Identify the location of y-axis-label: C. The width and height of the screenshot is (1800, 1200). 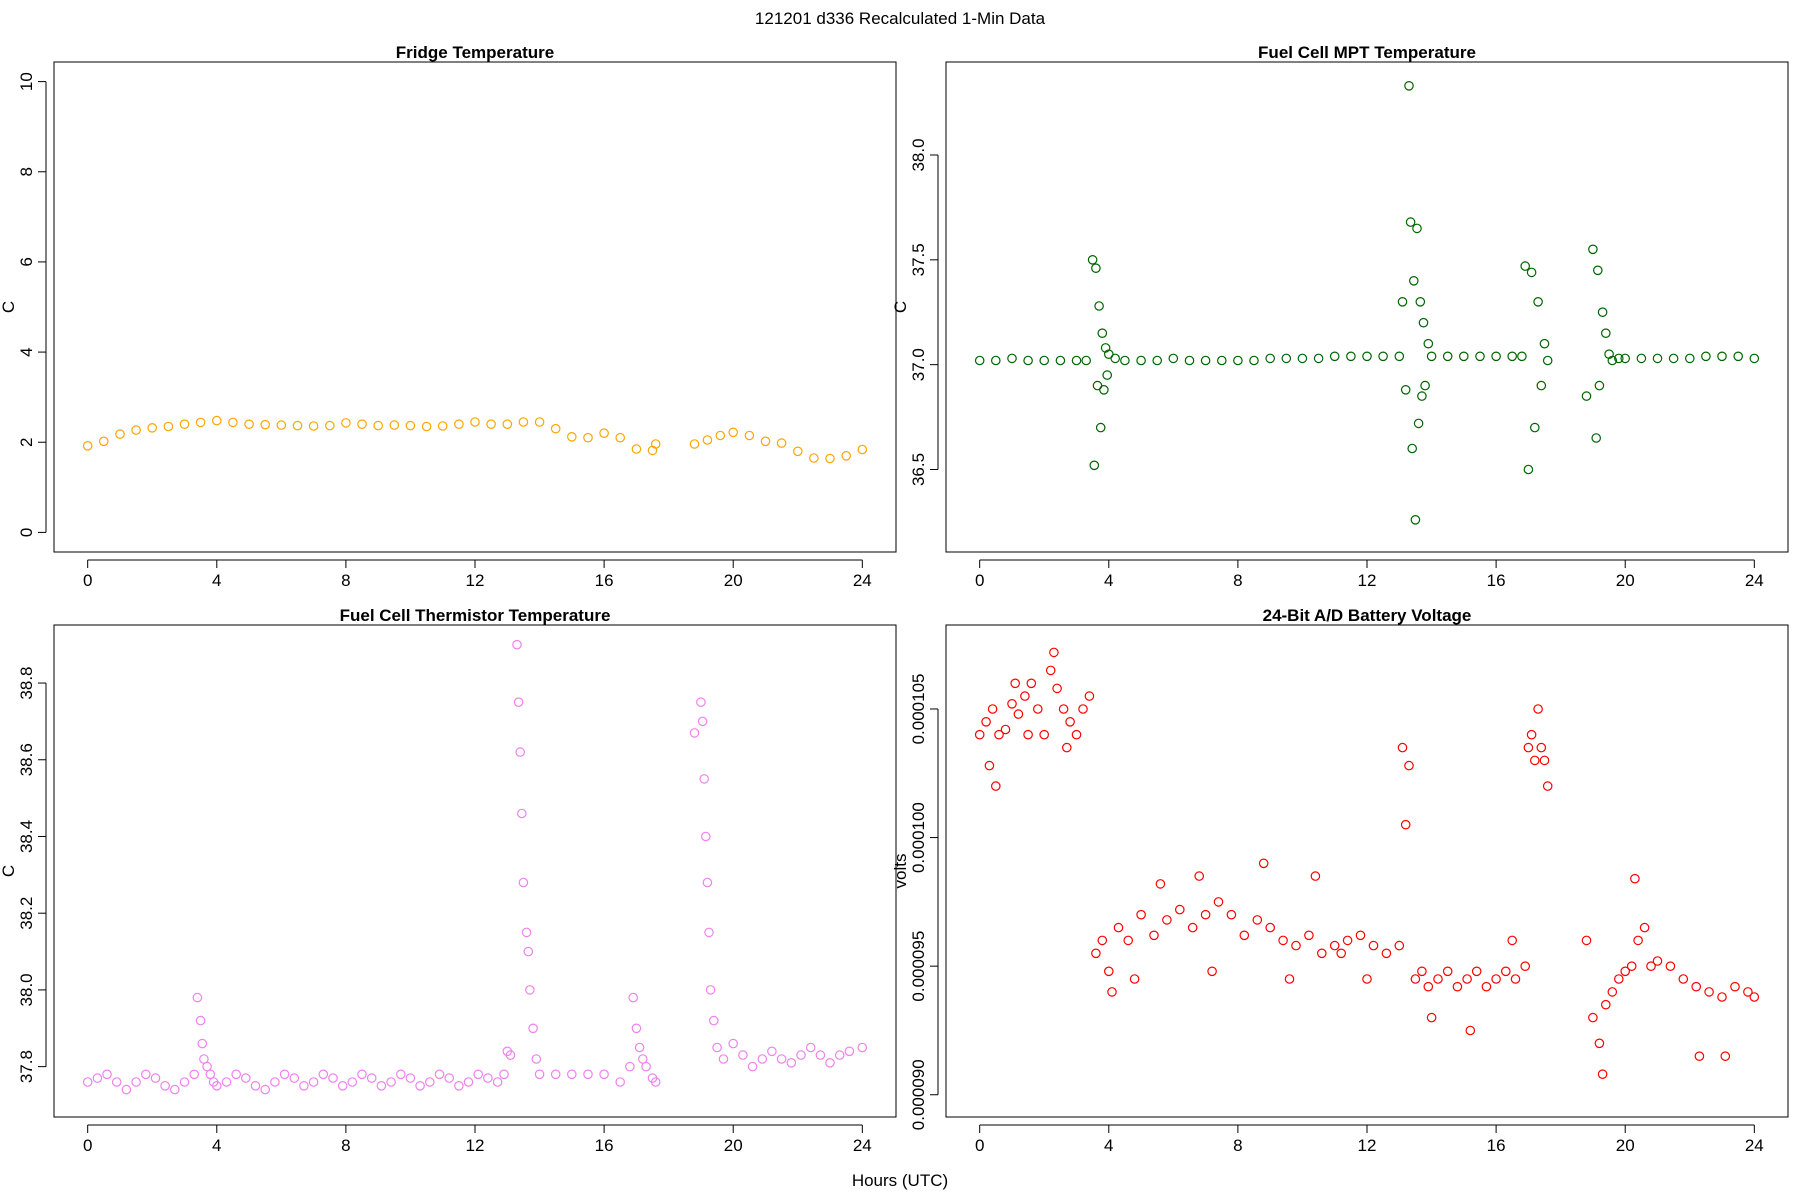
(9, 307).